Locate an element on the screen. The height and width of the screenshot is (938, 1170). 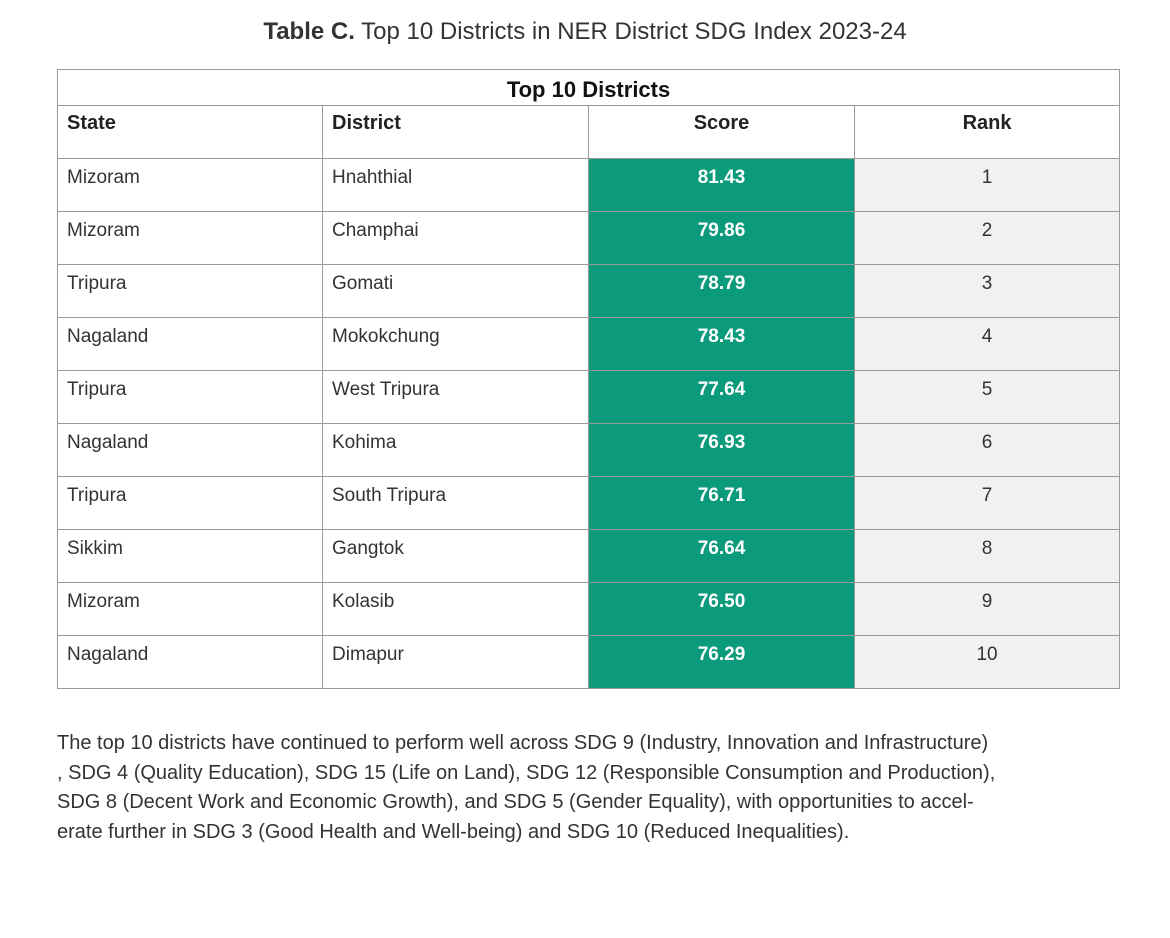
table-title: Top 10 Districts is located at coordinates (588, 87).